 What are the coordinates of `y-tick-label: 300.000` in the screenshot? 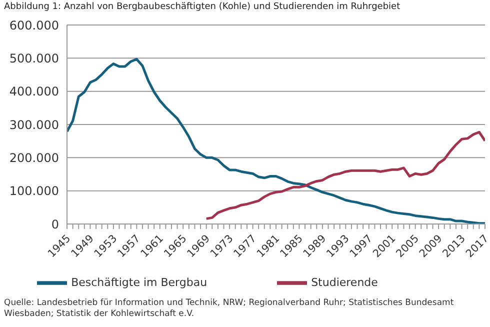 It's located at (34, 125).